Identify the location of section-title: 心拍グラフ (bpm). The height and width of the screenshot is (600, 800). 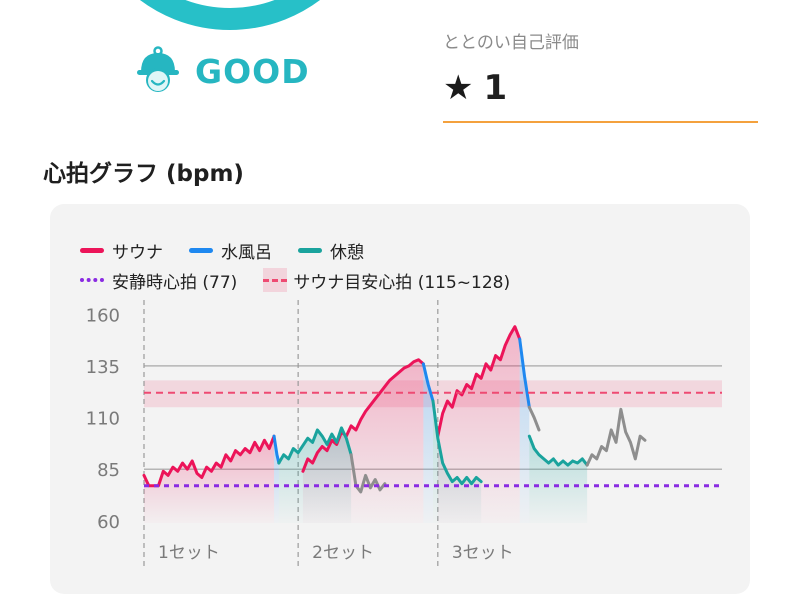
(143, 174).